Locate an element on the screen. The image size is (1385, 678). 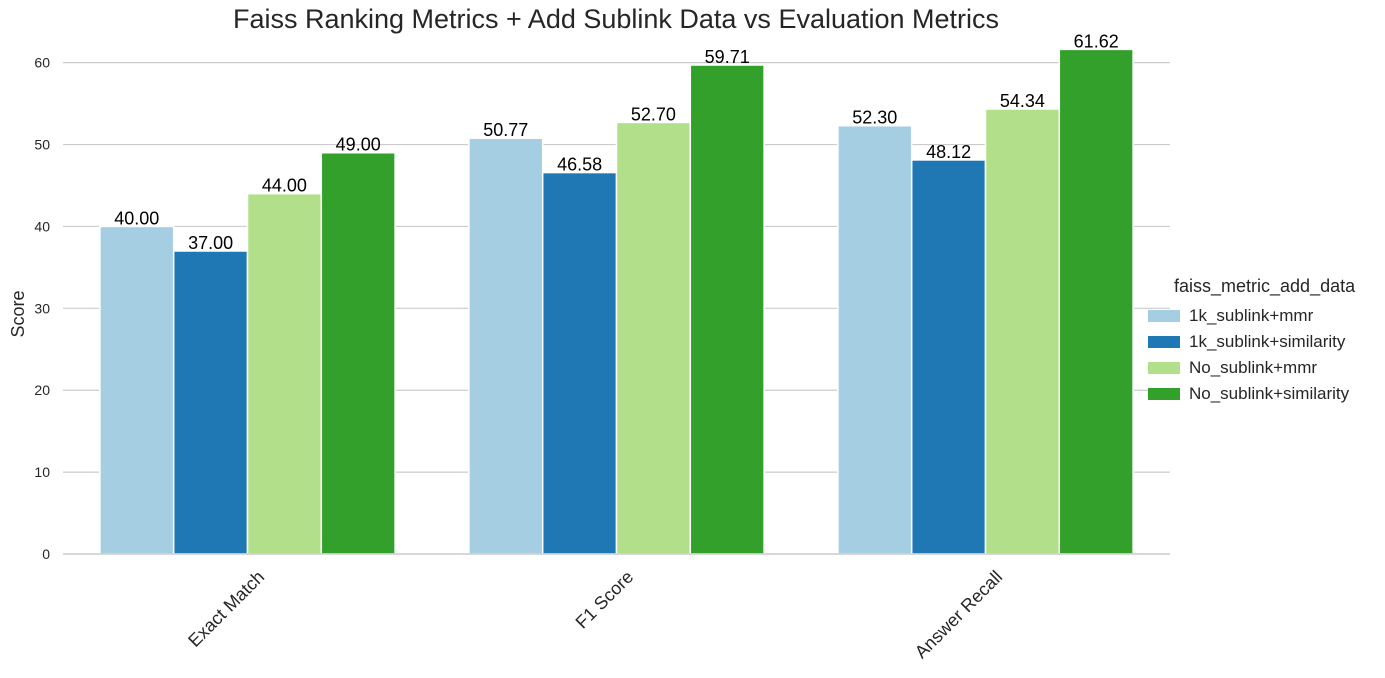
data-label: 37.00 is located at coordinates (210, 243).